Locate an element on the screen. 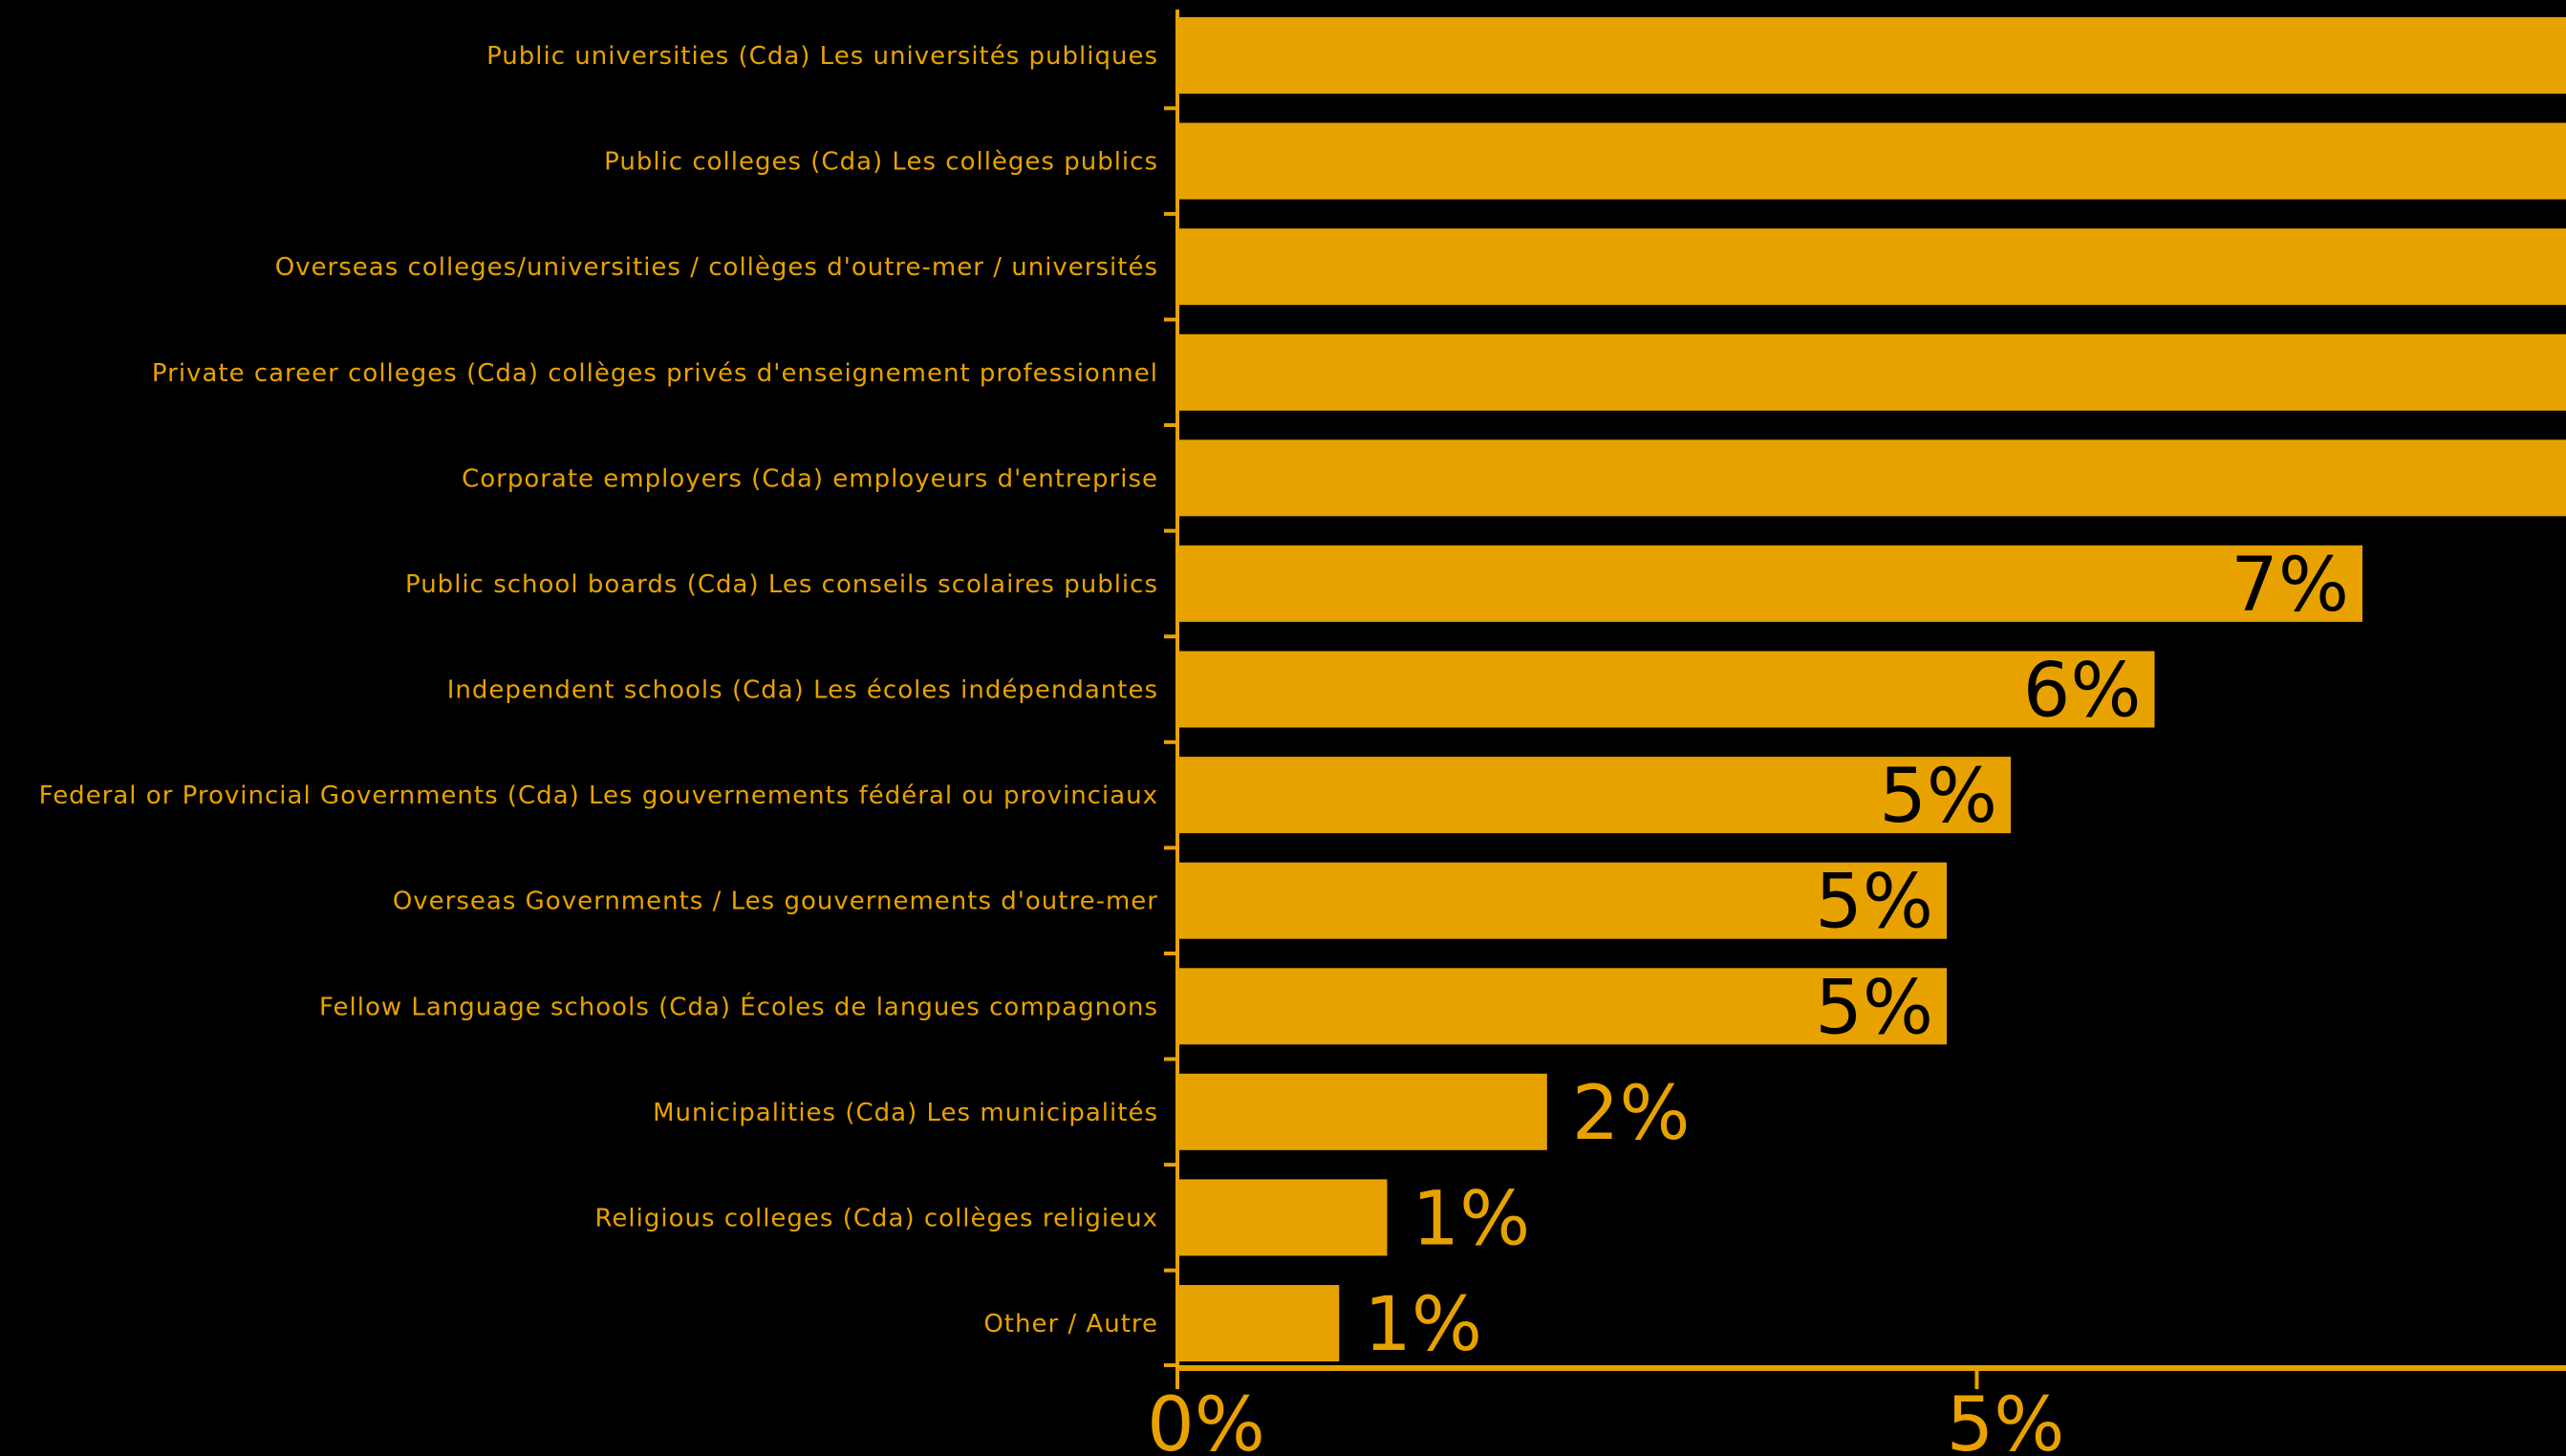 The height and width of the screenshot is (1456, 2566). value-label: 2% is located at coordinates (1631, 1114).